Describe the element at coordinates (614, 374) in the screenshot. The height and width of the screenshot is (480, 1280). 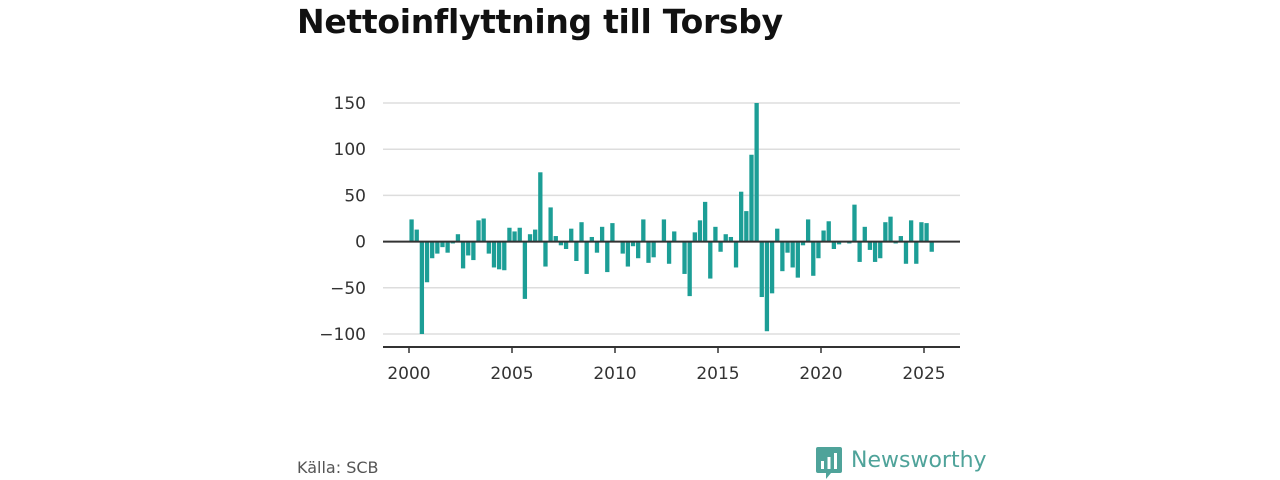
I see `x-tick-label: 2010` at that location.